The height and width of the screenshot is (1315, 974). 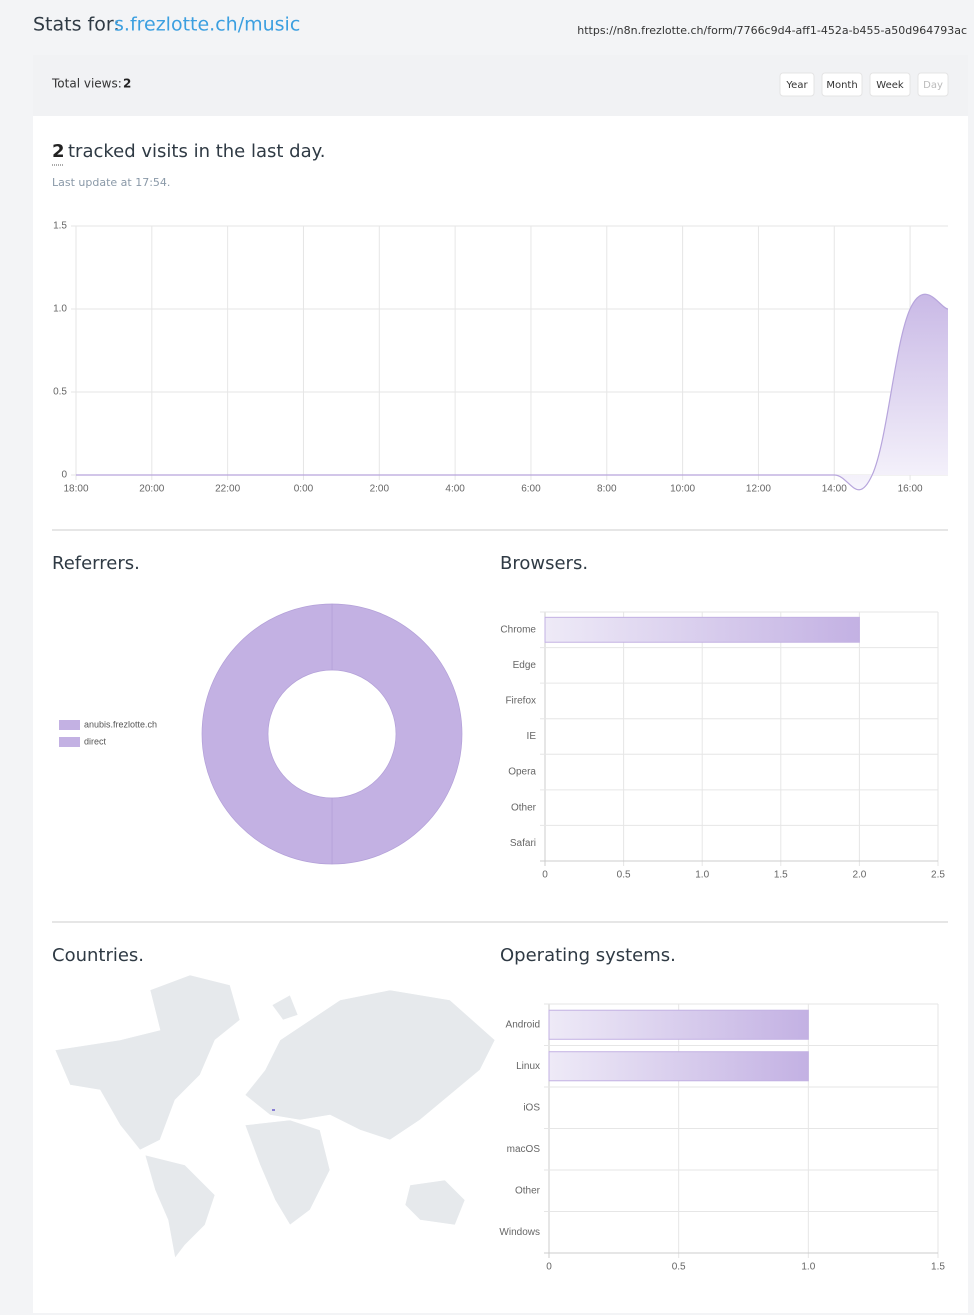 I want to click on y-tick-label: Edge, so click(x=525, y=665).